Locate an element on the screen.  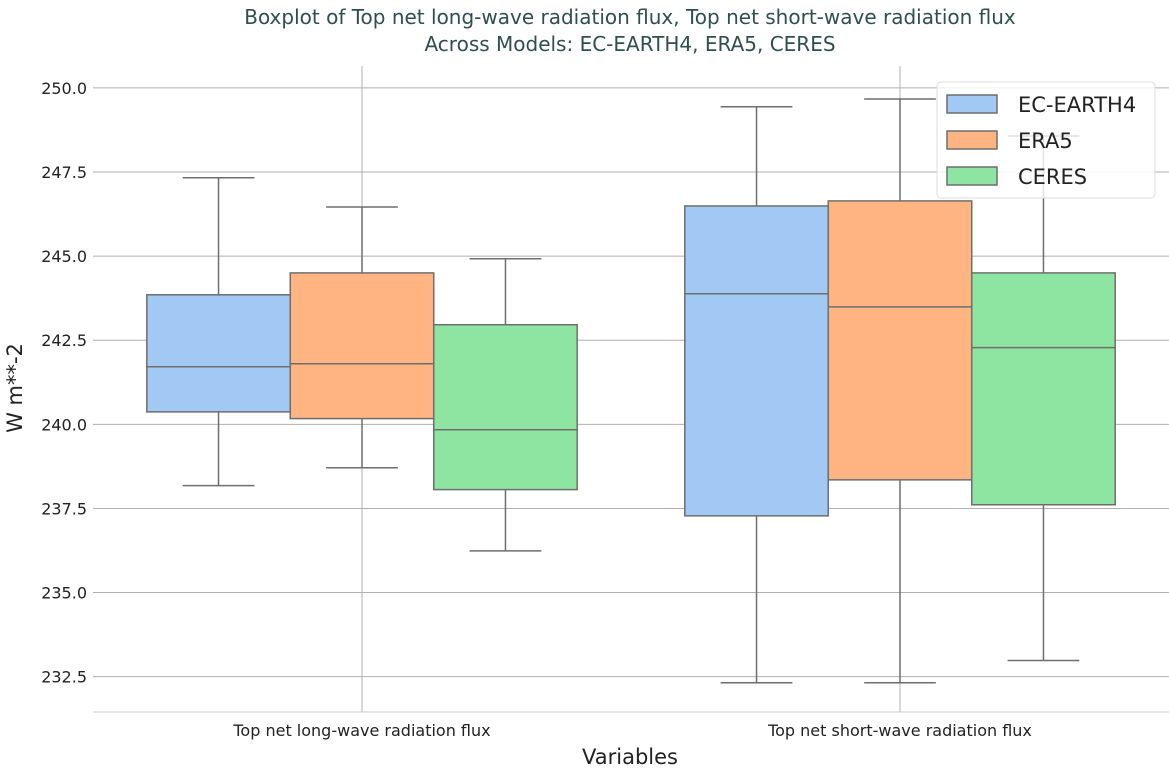
y-tick-label: 247.5 is located at coordinates (64, 172).